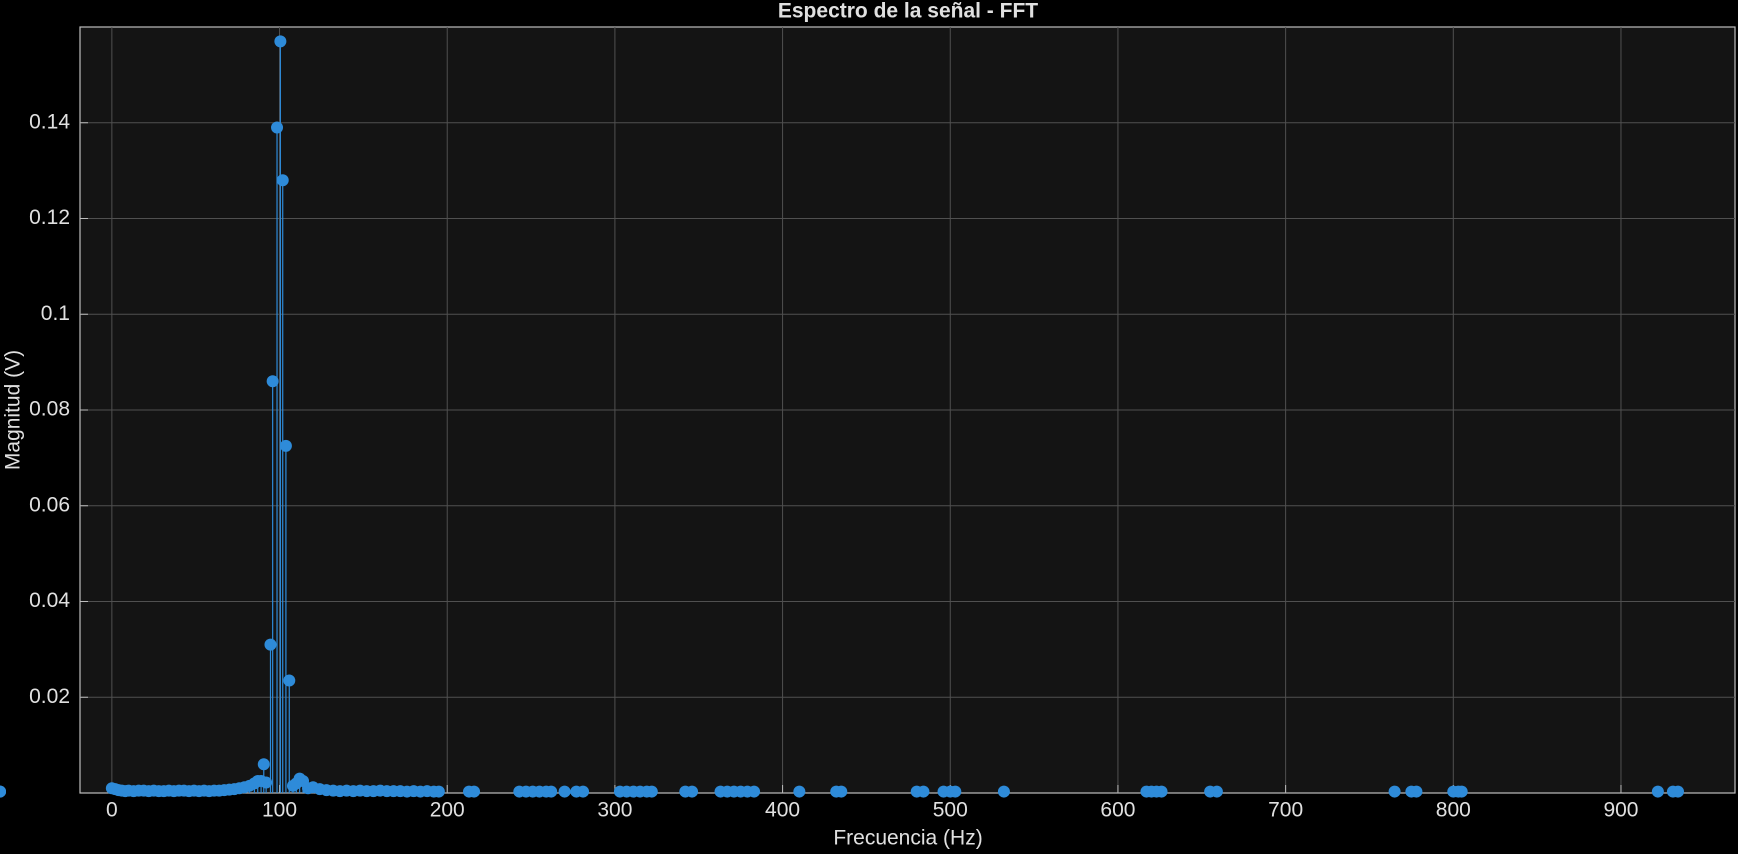  Describe the element at coordinates (49, 409) in the screenshot. I see `y-tick-label: 0.08` at that location.